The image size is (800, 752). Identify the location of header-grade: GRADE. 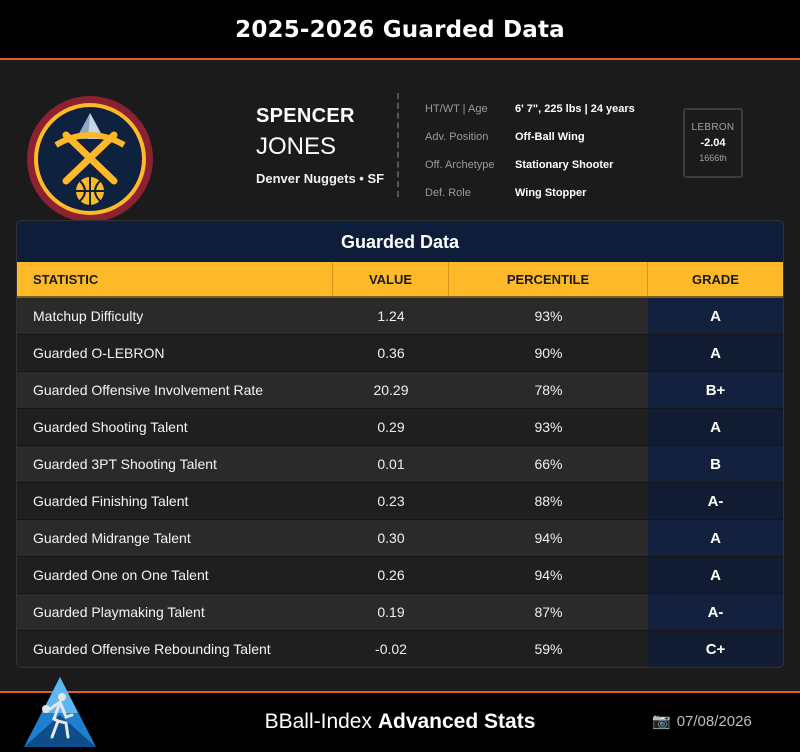
(715, 279).